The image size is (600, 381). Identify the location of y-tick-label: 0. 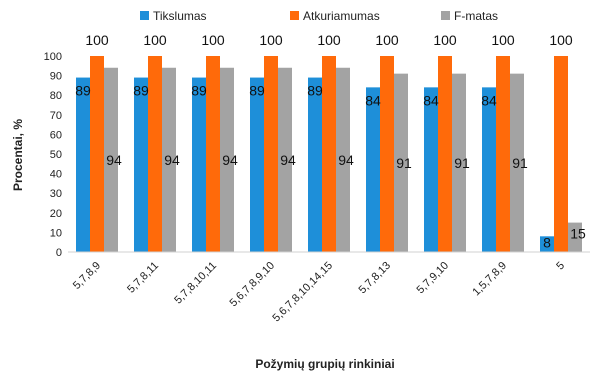
(59, 253).